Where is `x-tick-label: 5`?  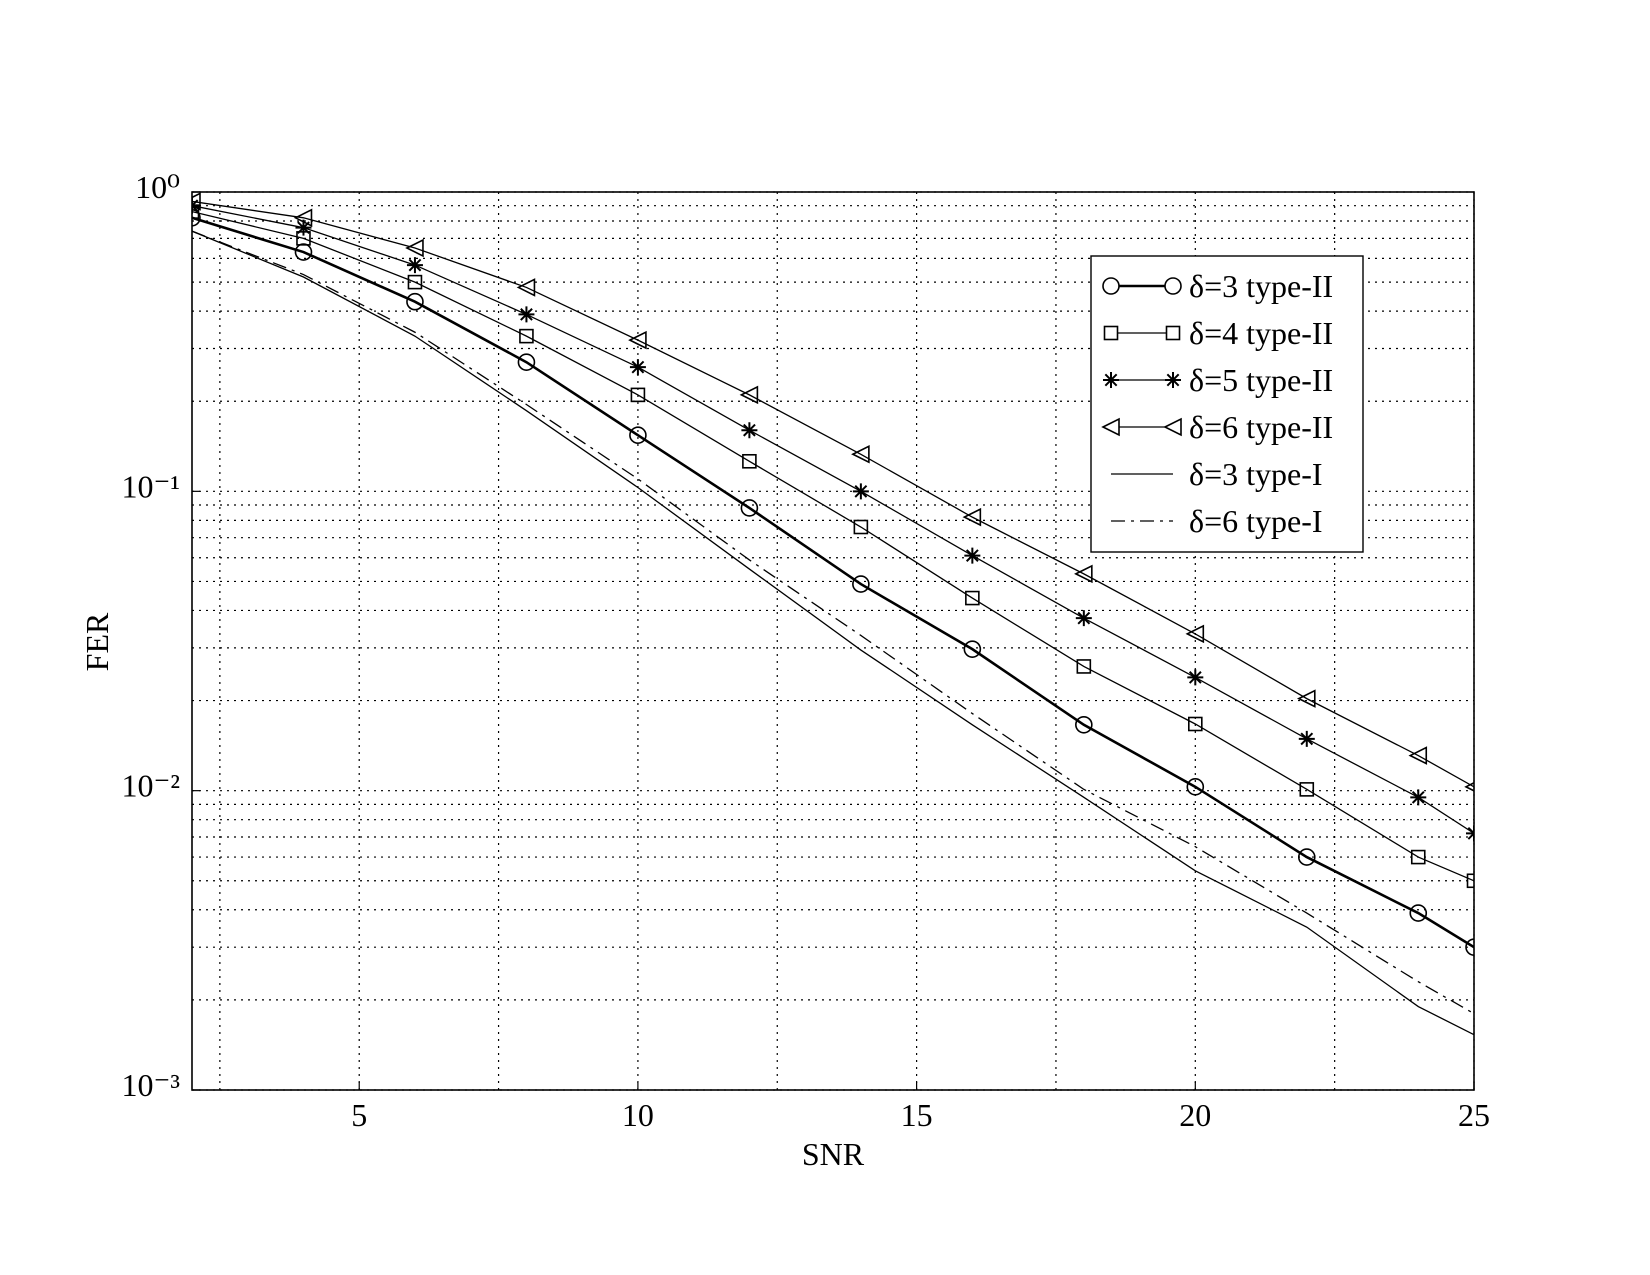
x-tick-label: 5 is located at coordinates (359, 1115).